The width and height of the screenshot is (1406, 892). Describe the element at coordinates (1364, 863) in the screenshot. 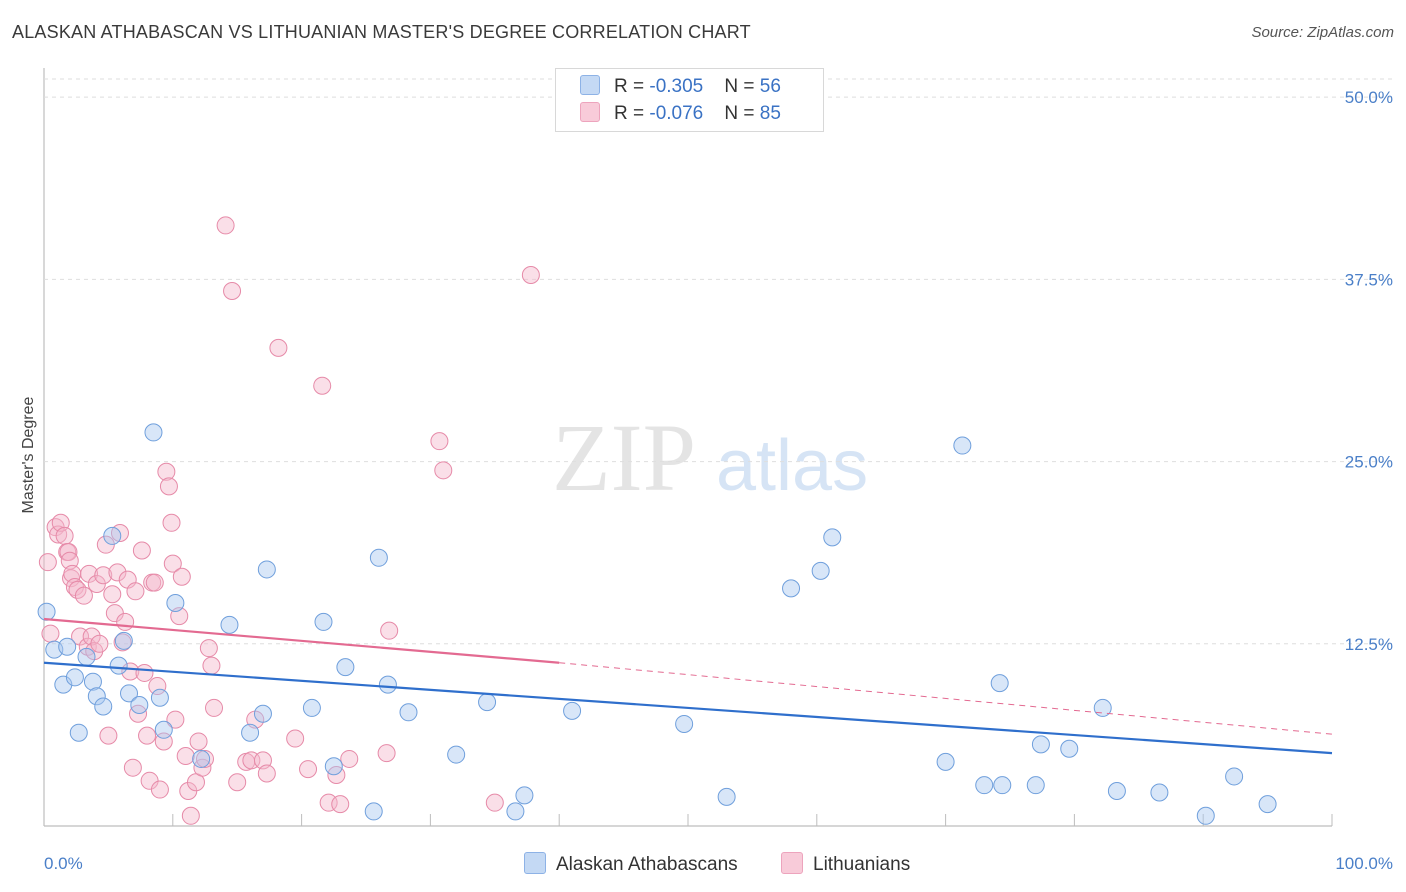

I see `x-tick-label-max: 100.0%` at that location.